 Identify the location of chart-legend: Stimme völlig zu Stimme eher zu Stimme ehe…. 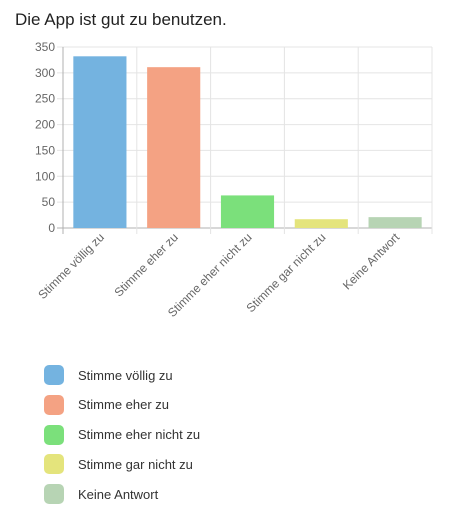
(122, 439).